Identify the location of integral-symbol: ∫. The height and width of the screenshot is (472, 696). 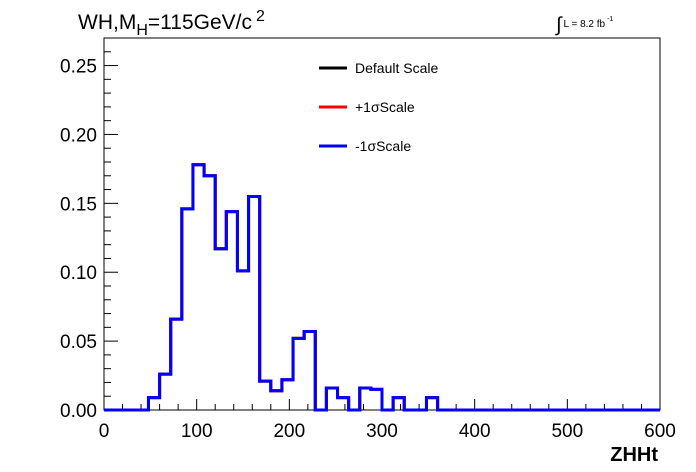
(559, 25).